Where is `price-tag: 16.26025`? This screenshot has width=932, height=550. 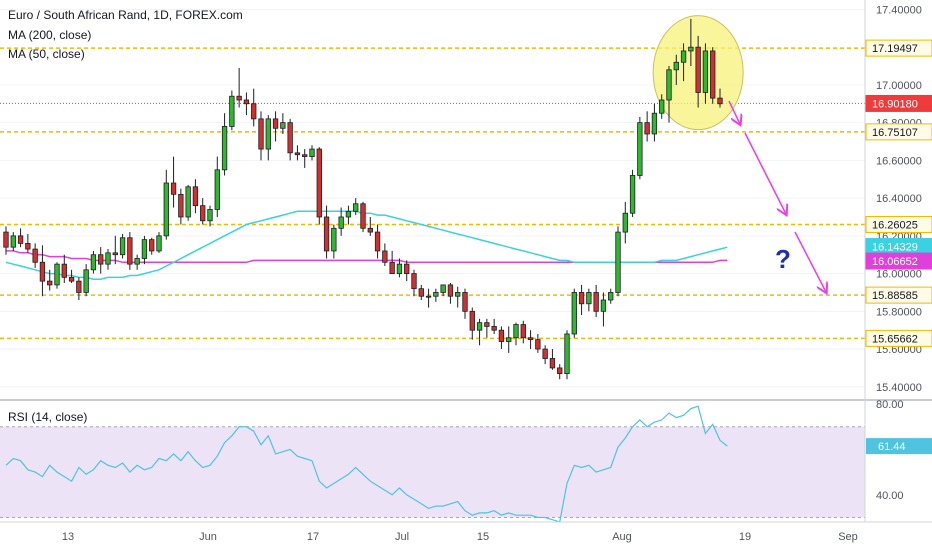
price-tag: 16.26025 is located at coordinates (898, 224).